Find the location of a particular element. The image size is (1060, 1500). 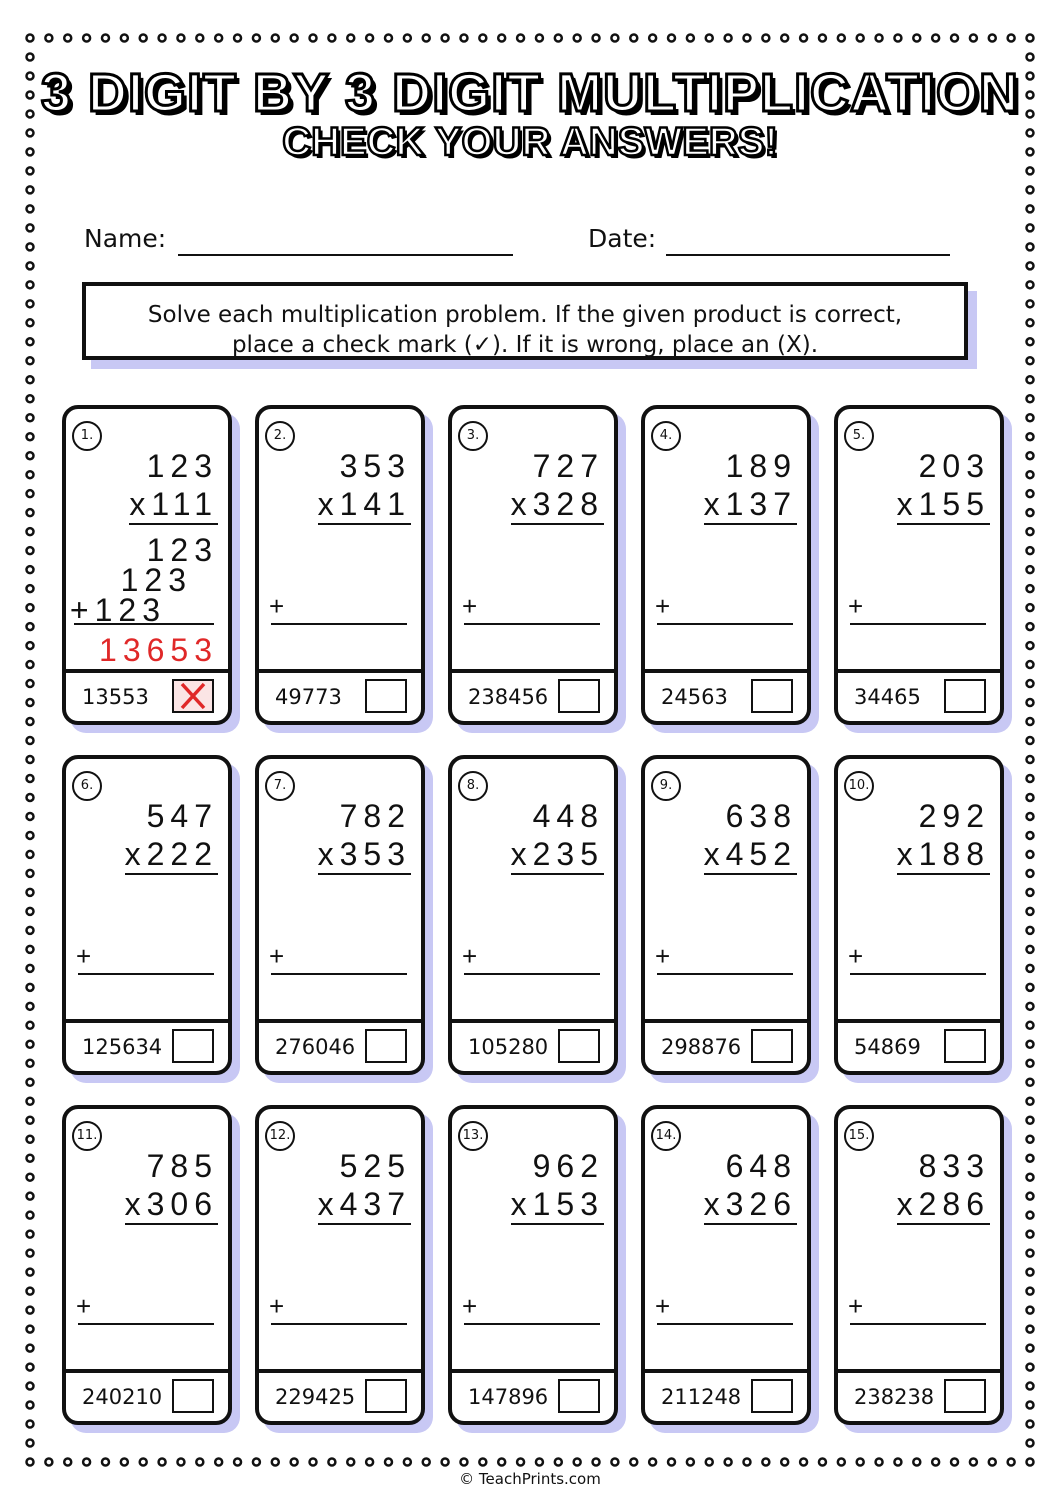

problem-card: 12. 525 x437 +229425 is located at coordinates (340, 1265).